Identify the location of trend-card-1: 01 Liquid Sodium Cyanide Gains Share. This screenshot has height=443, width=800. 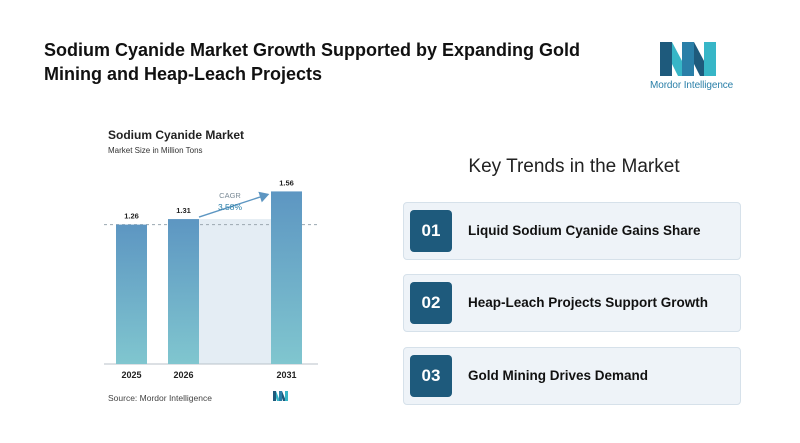
(572, 231).